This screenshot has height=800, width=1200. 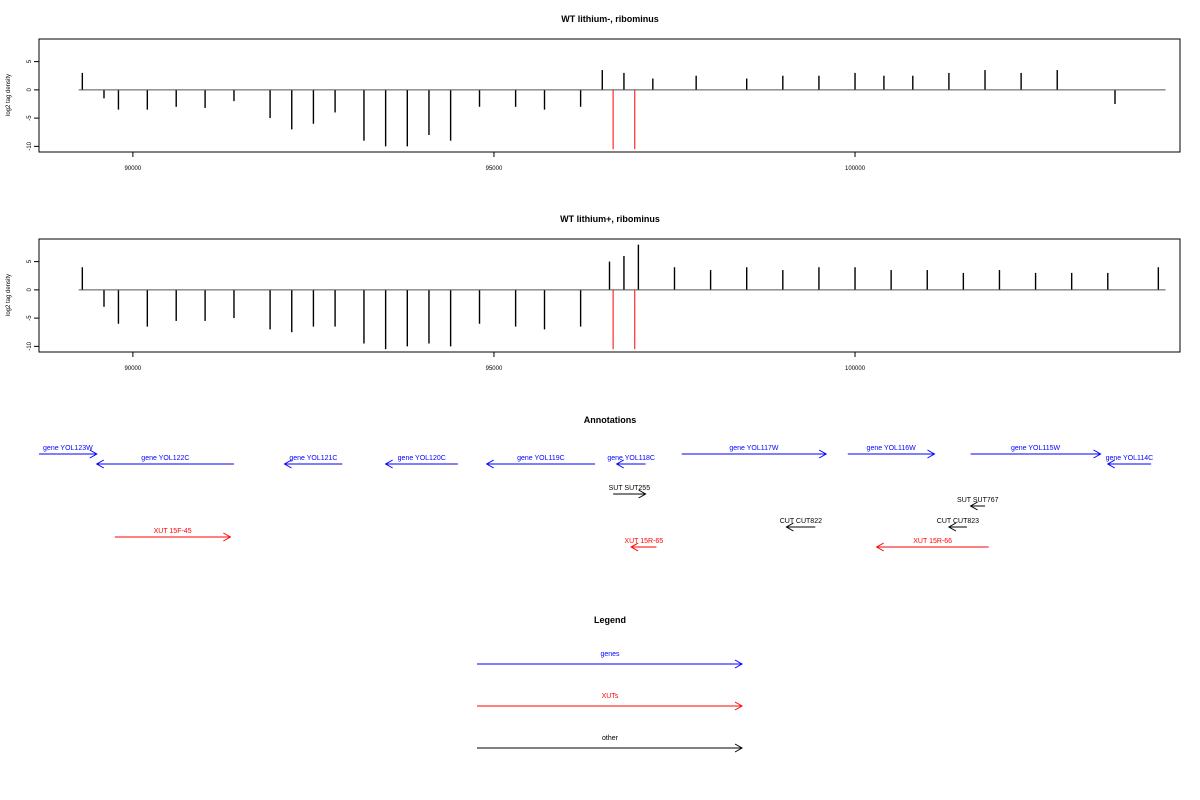 I want to click on annotation-arrow: gene YOL115W, so click(x=1036, y=452).